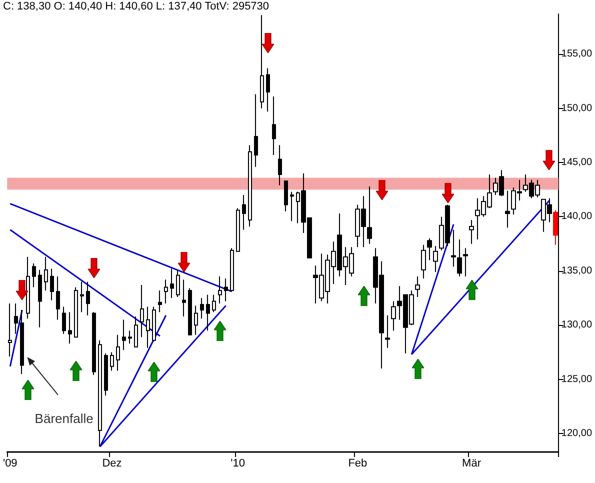 This screenshot has height=483, width=595. I want to click on y-tick-label: 120,00, so click(576, 434).